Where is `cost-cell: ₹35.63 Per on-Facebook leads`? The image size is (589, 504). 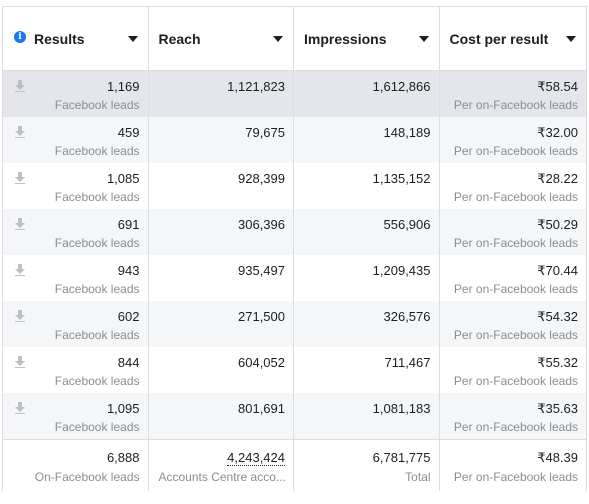
cost-cell: ₹35.63 Per on-Facebook leads is located at coordinates (512, 416).